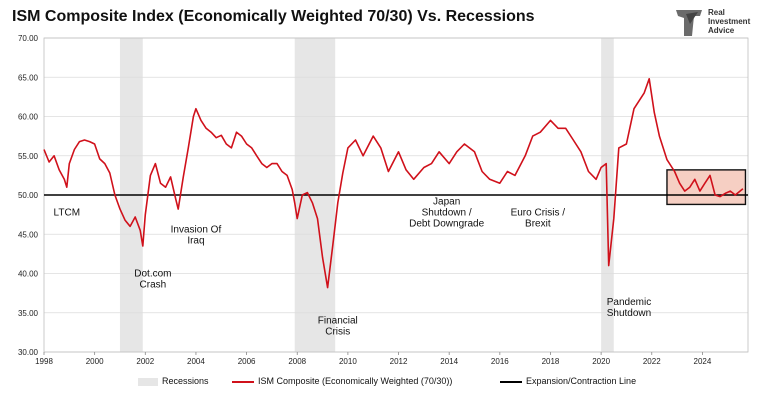  Describe the element at coordinates (338, 321) in the screenshot. I see `annotation-5: Financial` at that location.